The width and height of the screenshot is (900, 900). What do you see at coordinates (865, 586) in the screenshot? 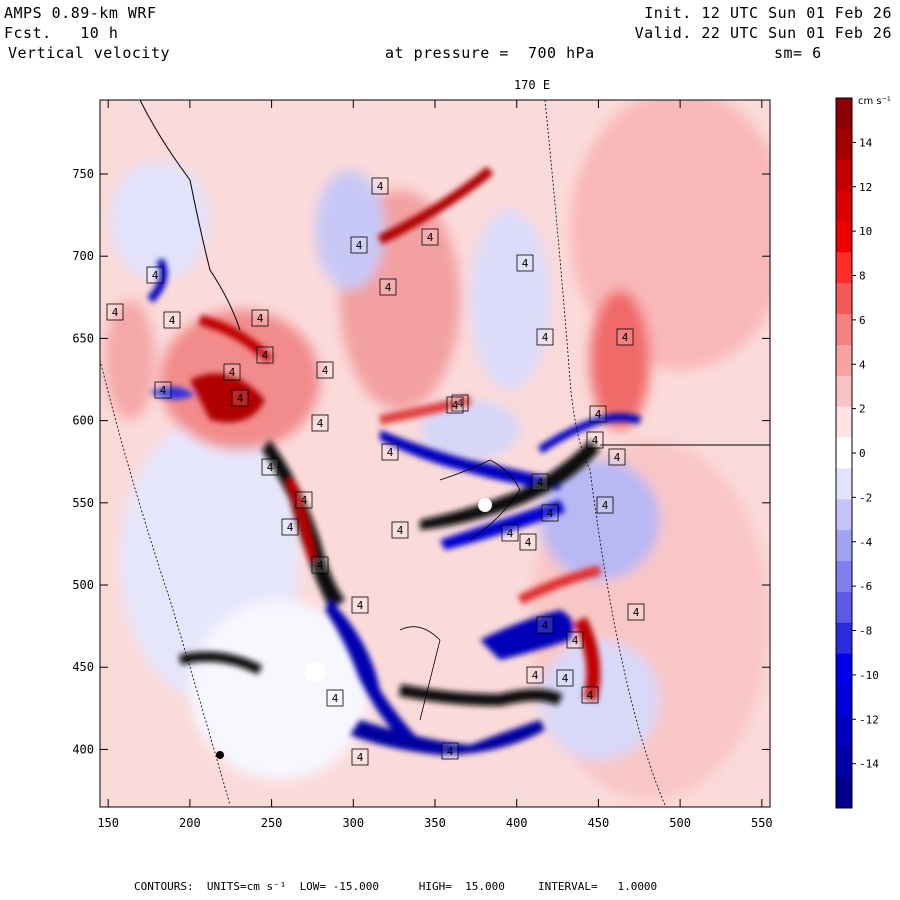
I see `colorbar-label: -6` at bounding box center [865, 586].